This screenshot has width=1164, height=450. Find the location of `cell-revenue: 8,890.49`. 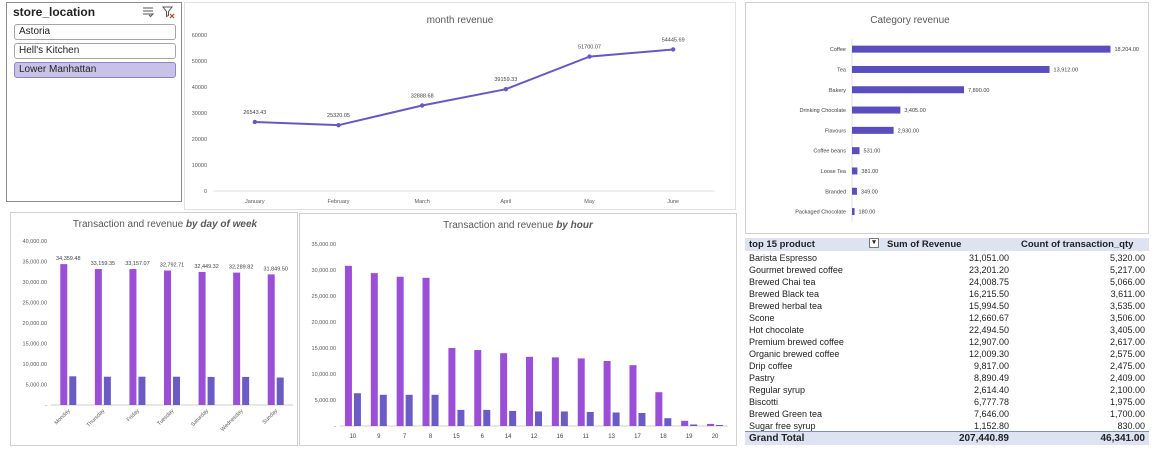

cell-revenue: 8,890.49 is located at coordinates (991, 378).